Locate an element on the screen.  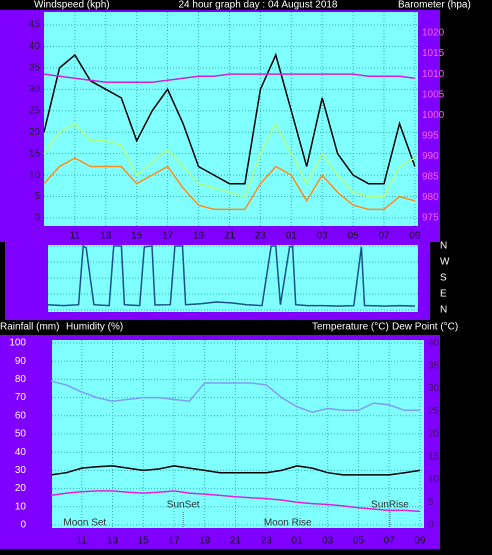
axis-label: Rainfall (mm) is located at coordinates (29, 327).